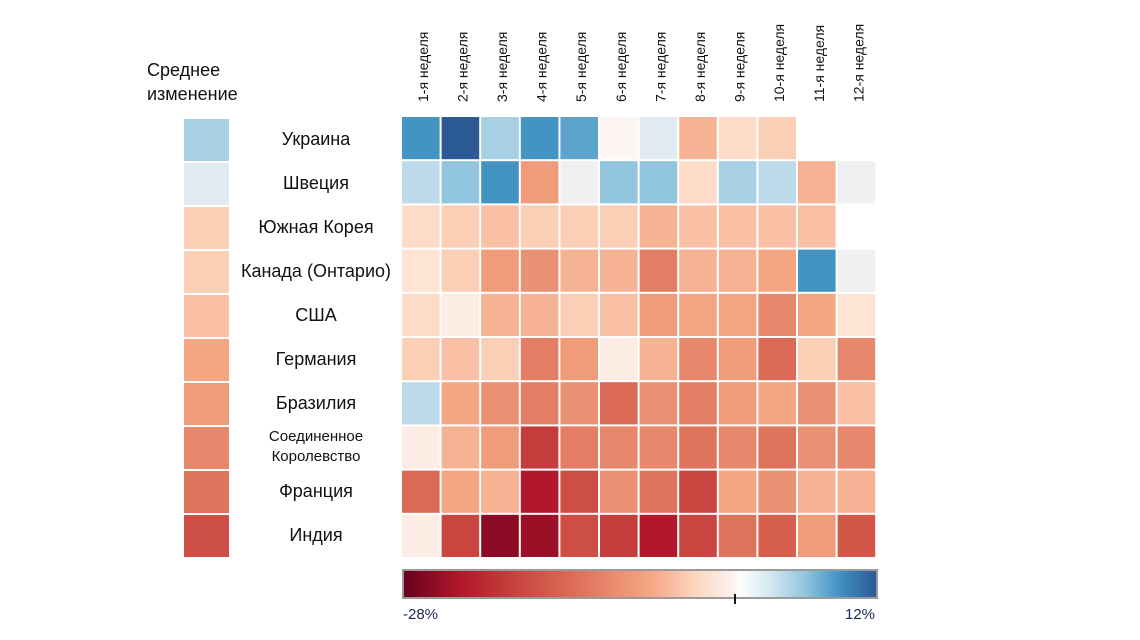  I want to click on heatmap-cell-r1-w4, so click(539, 138).